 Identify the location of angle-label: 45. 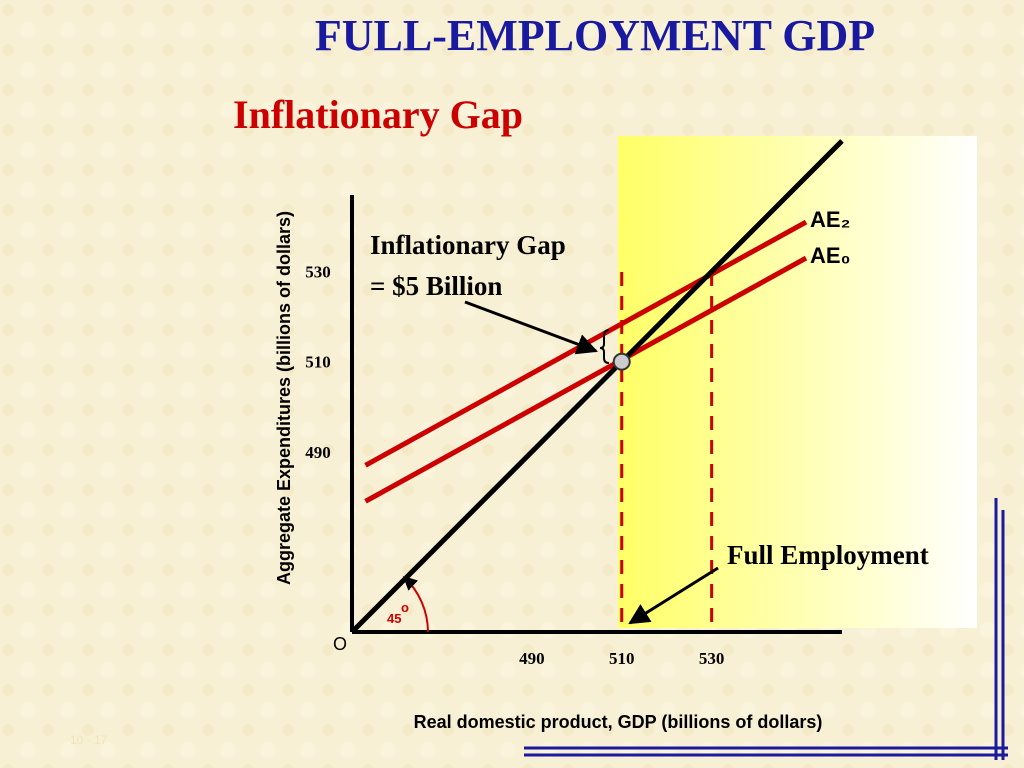
(394, 618).